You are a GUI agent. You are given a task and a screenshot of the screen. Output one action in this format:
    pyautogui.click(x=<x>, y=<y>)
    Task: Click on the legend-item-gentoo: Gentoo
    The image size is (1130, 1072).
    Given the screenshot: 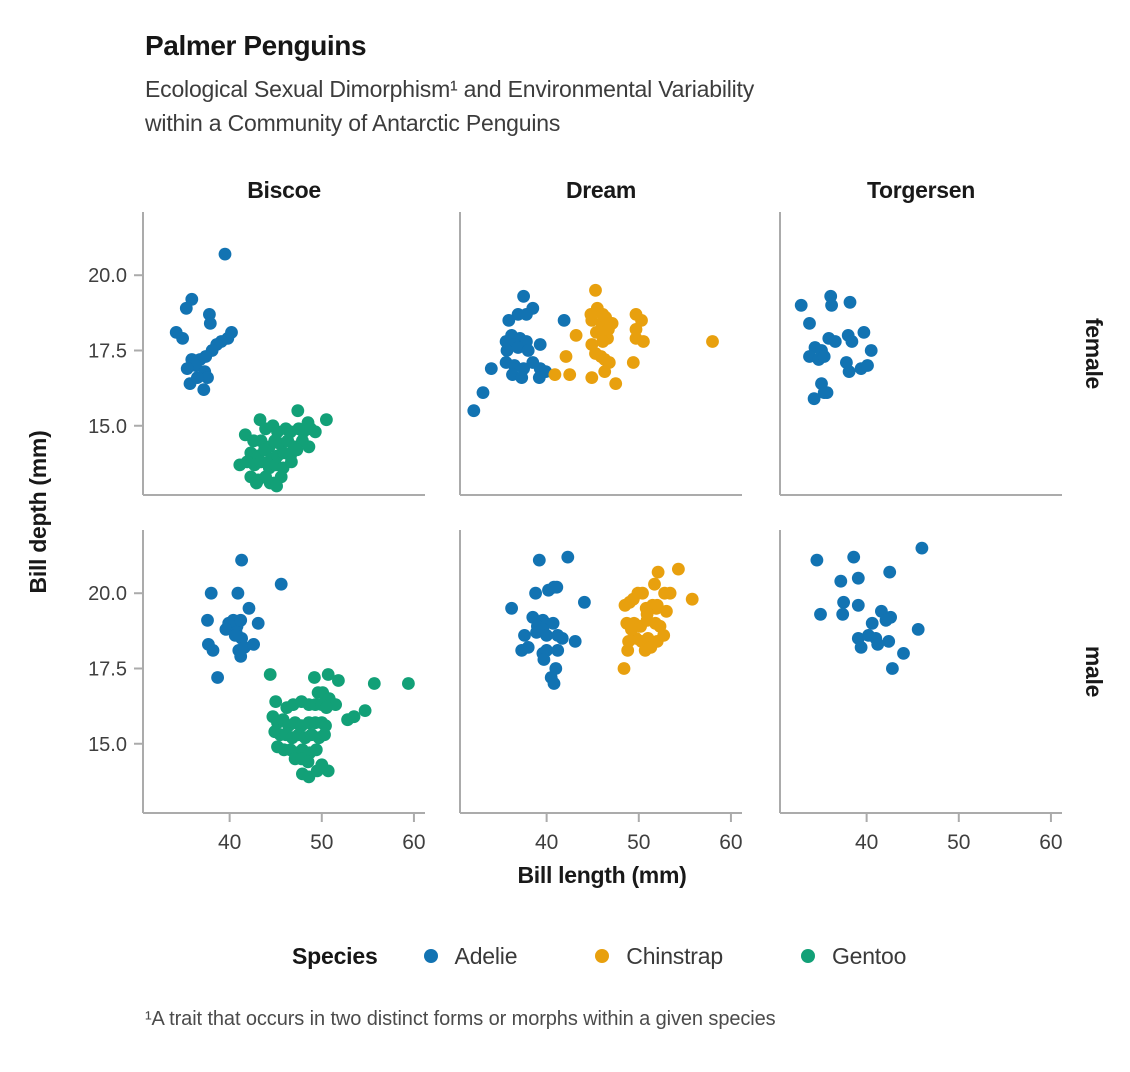 What is the action you would take?
    pyautogui.click(x=853, y=956)
    